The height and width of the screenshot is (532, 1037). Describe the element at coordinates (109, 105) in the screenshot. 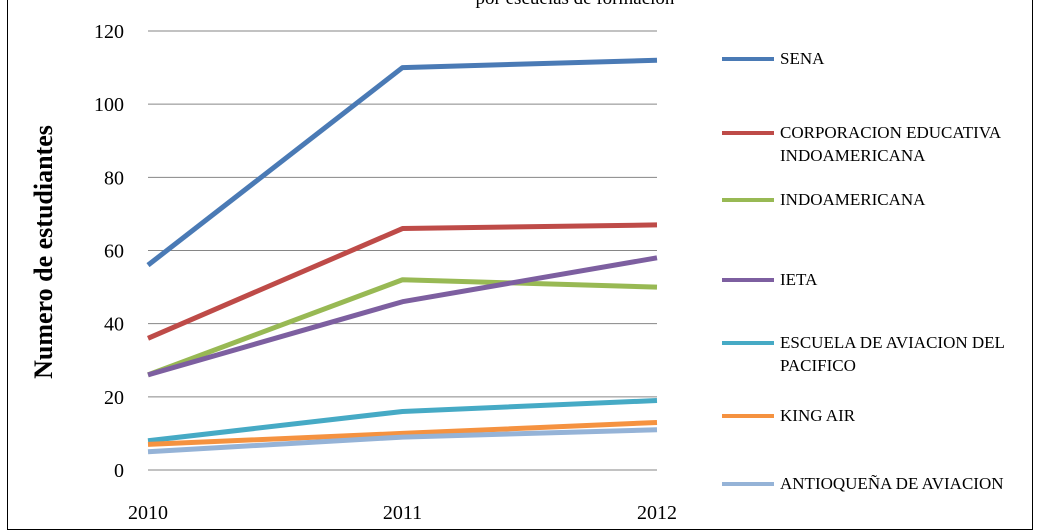

I see `y-tick-label: 100` at that location.